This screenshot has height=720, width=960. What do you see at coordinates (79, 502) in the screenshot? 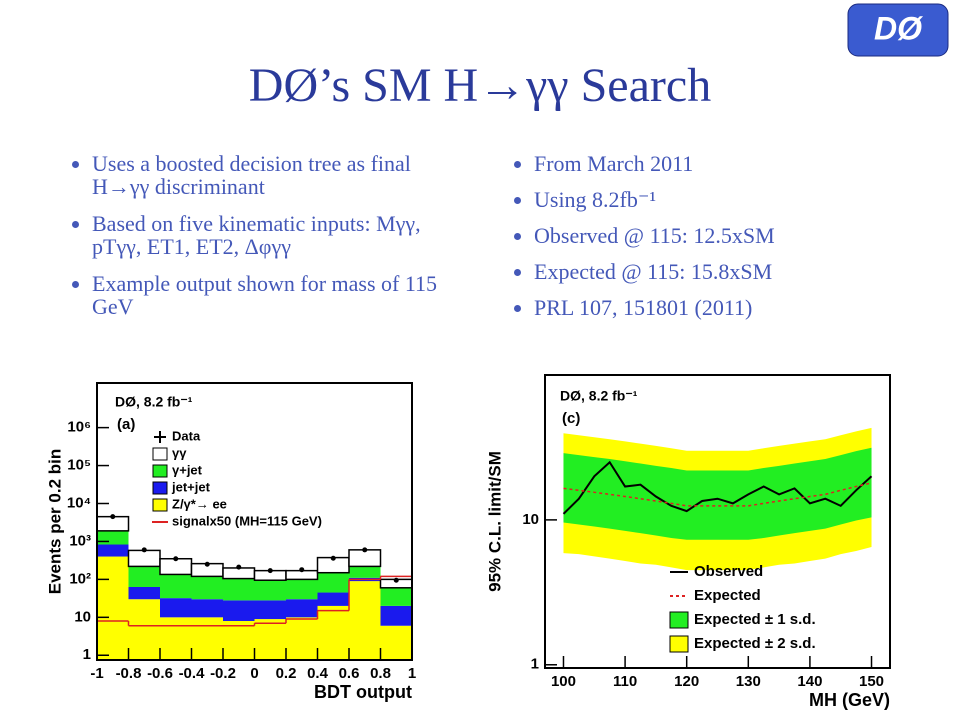
I see `y-tick-label: 10⁴` at bounding box center [79, 502].